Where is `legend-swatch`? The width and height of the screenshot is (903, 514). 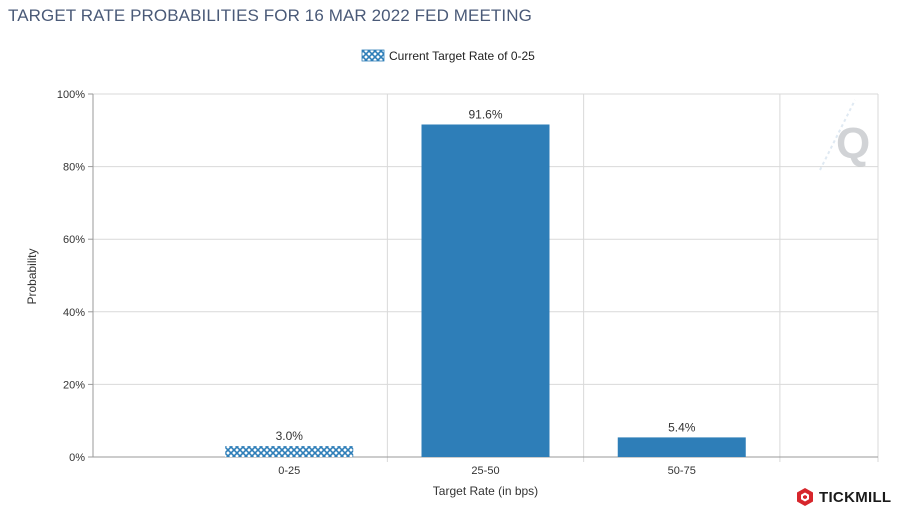
legend-swatch is located at coordinates (373, 55).